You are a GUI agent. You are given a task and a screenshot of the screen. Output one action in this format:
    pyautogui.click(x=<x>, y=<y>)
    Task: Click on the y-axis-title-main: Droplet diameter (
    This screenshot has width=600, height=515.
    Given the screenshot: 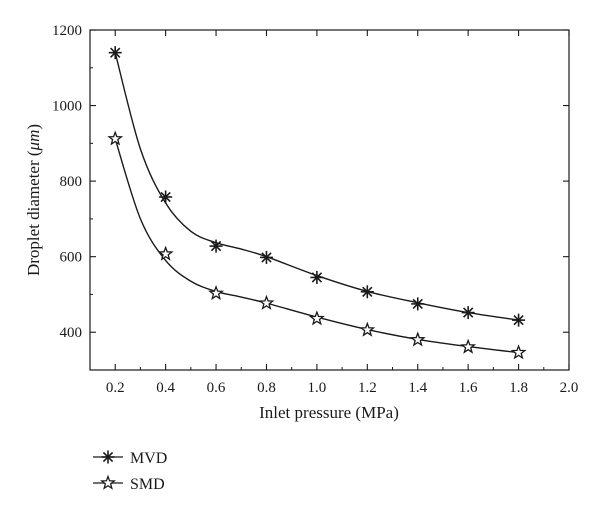 What is the action you would take?
    pyautogui.click(x=33, y=213)
    